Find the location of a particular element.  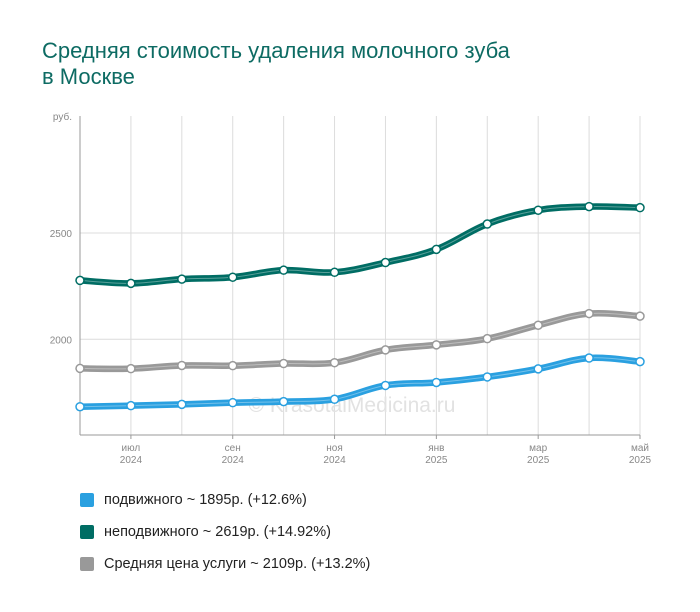

legend-swatch-average is located at coordinates (87, 564).